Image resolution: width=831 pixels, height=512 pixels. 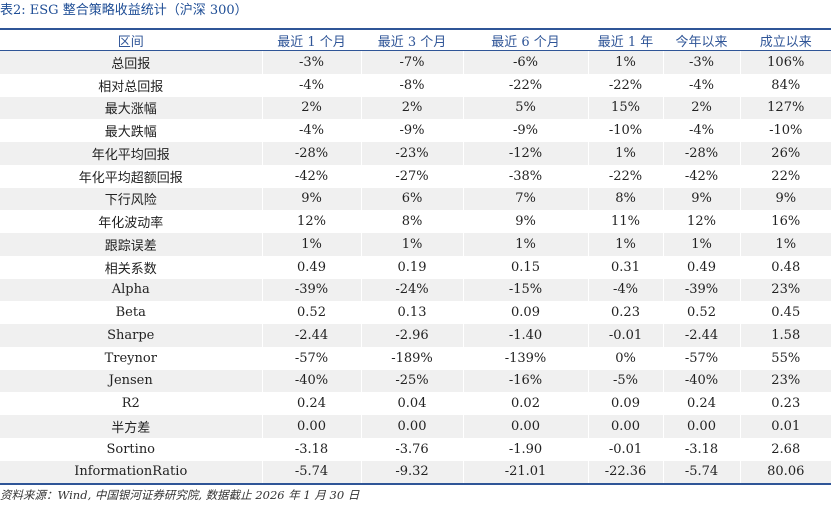 What do you see at coordinates (702, 40) in the screenshot?
I see `column-header: 今年以来` at bounding box center [702, 40].